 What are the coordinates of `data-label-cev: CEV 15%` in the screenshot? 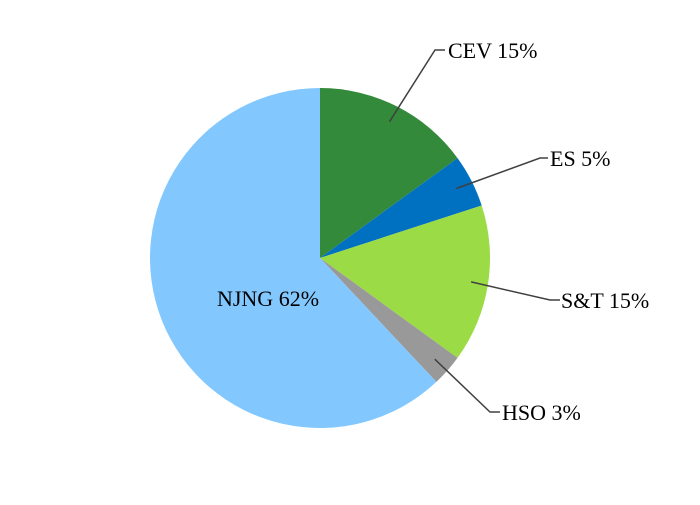 It's located at (492, 50).